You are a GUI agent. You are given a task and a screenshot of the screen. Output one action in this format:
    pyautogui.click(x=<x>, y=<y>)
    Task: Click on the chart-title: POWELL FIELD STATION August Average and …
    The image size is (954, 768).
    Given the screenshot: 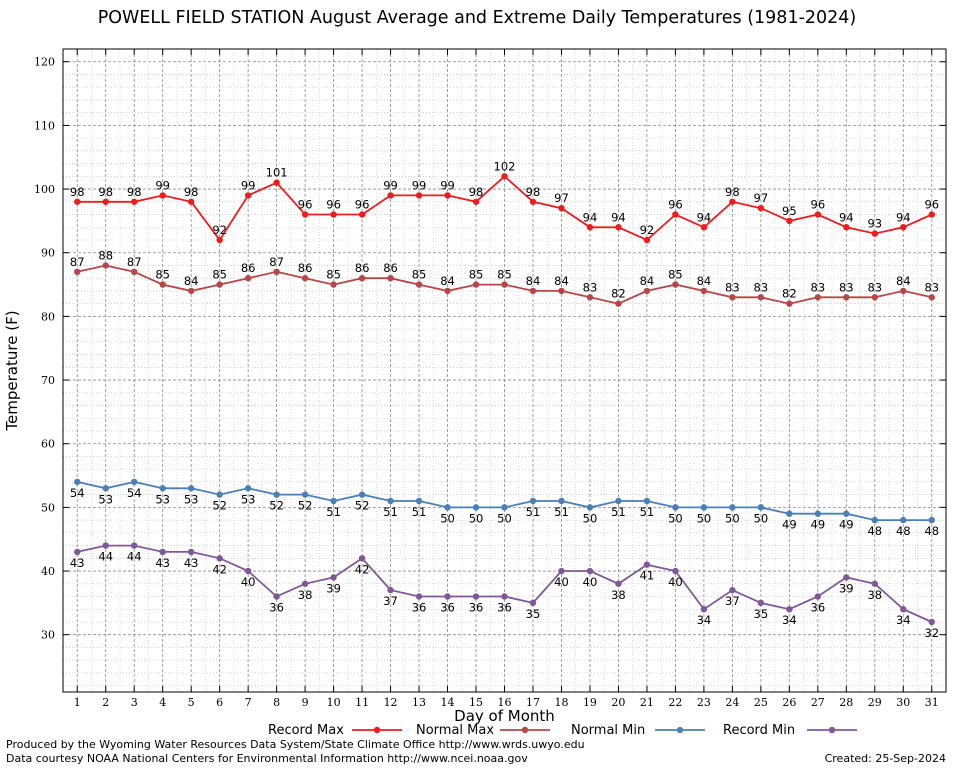 What is the action you would take?
    pyautogui.click(x=477, y=18)
    